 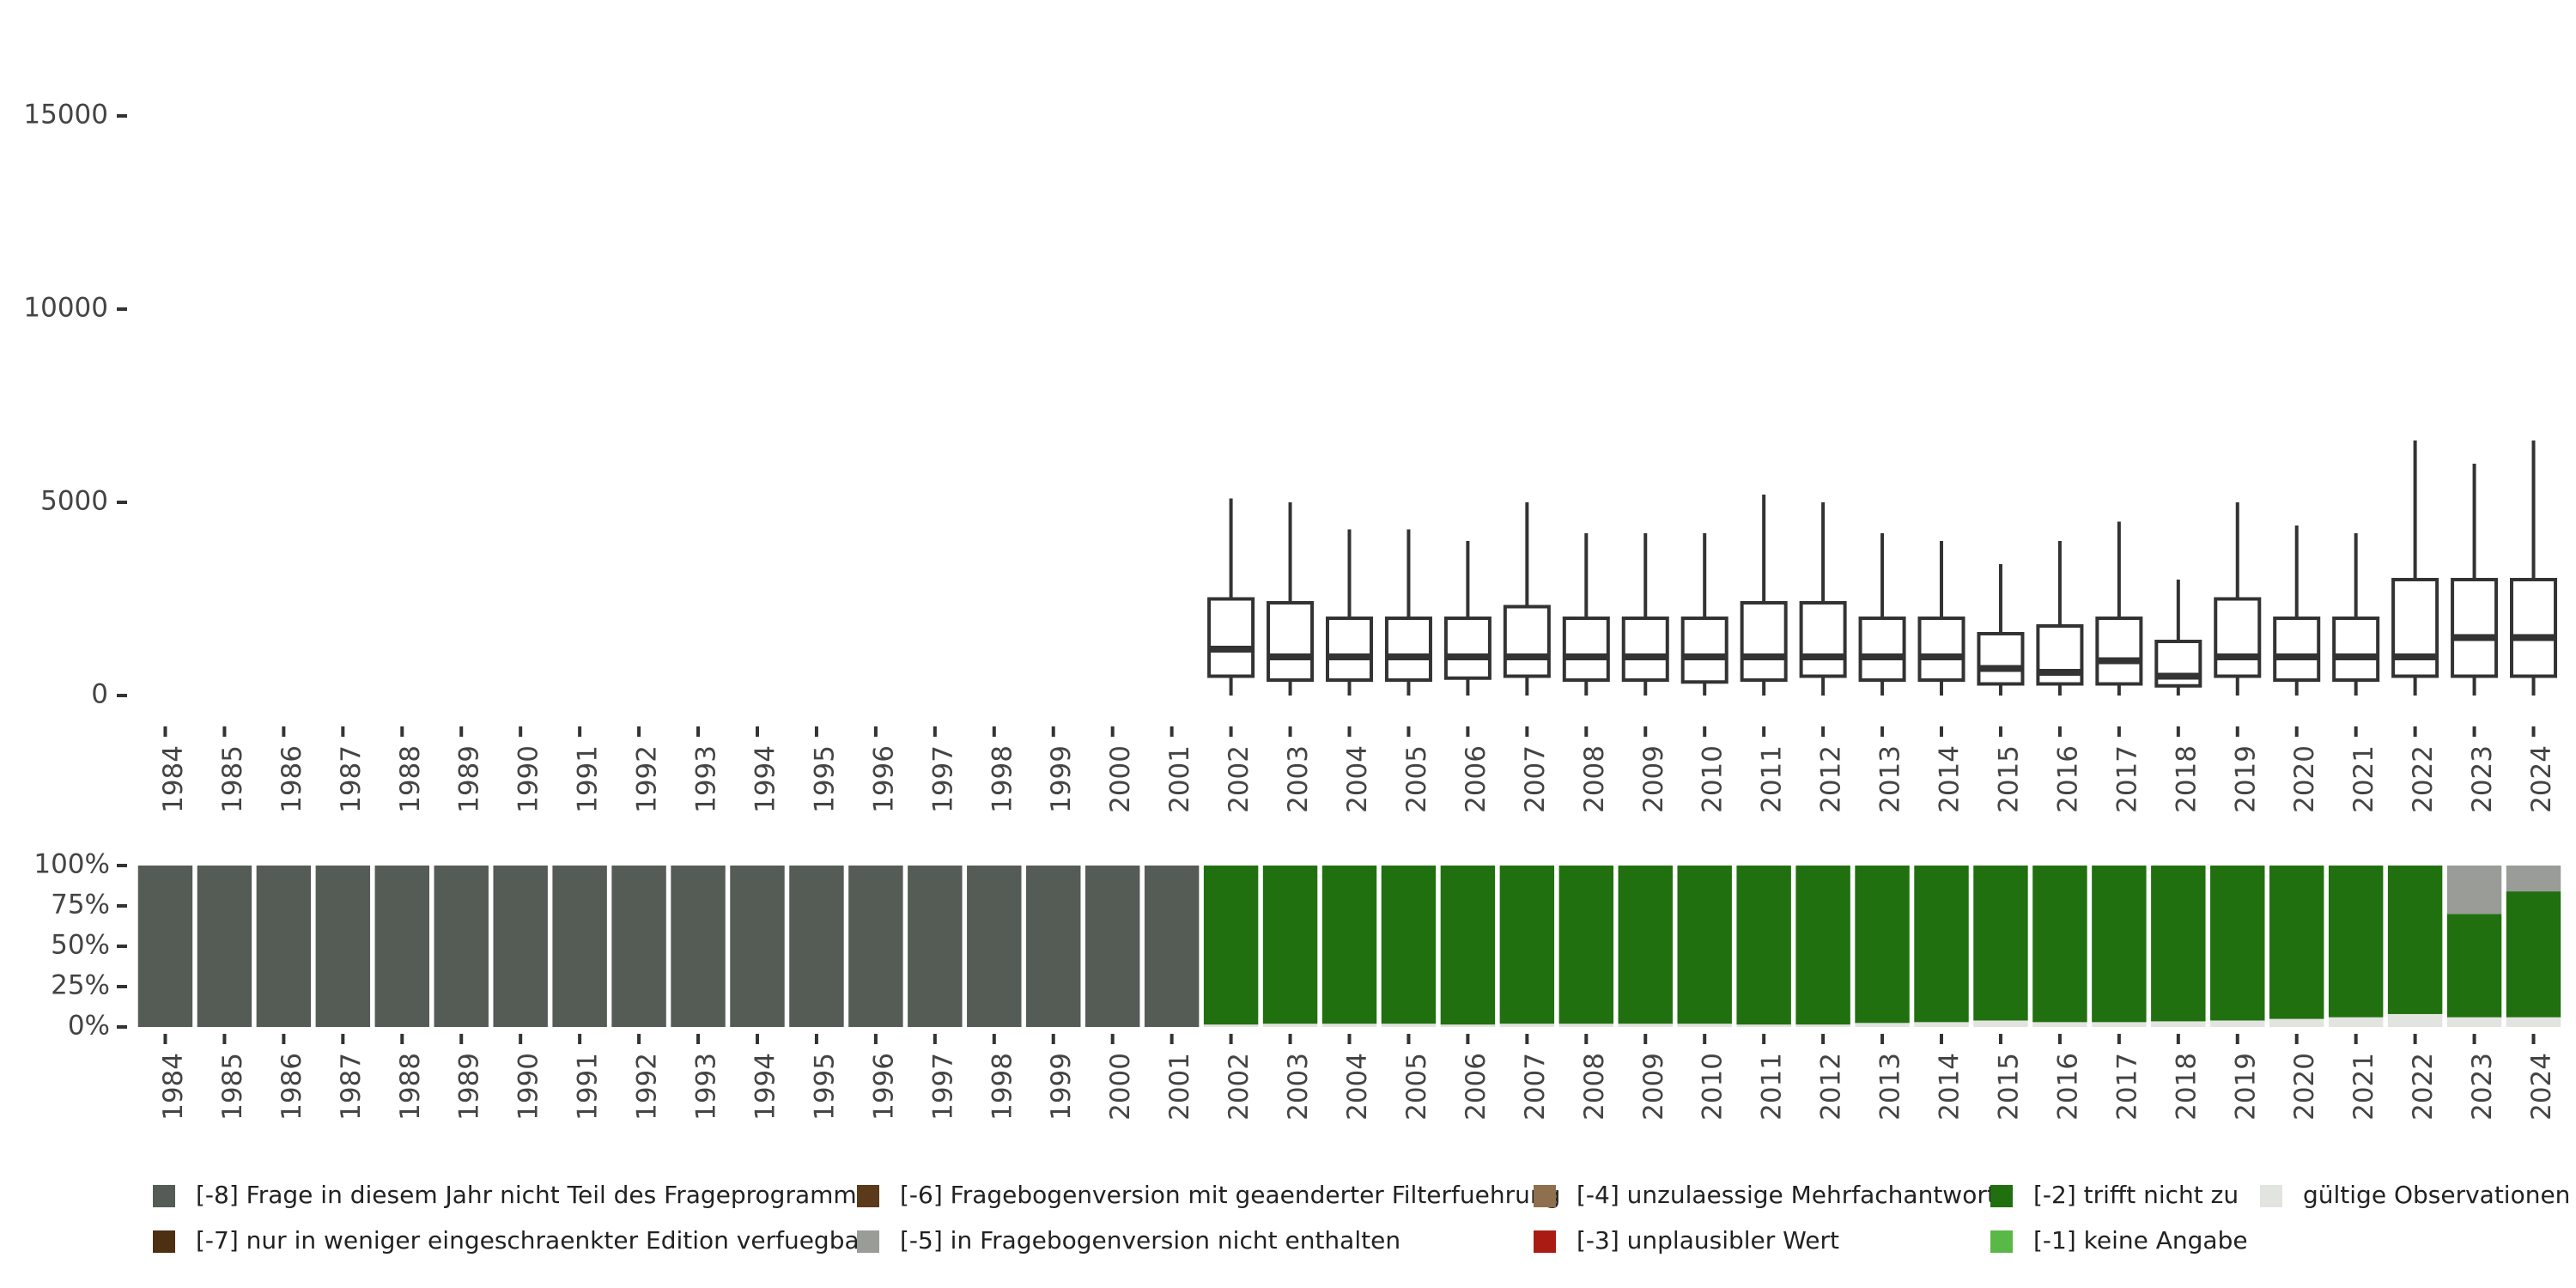 I want to click on x-tick-label: 1985, so click(x=232, y=1087).